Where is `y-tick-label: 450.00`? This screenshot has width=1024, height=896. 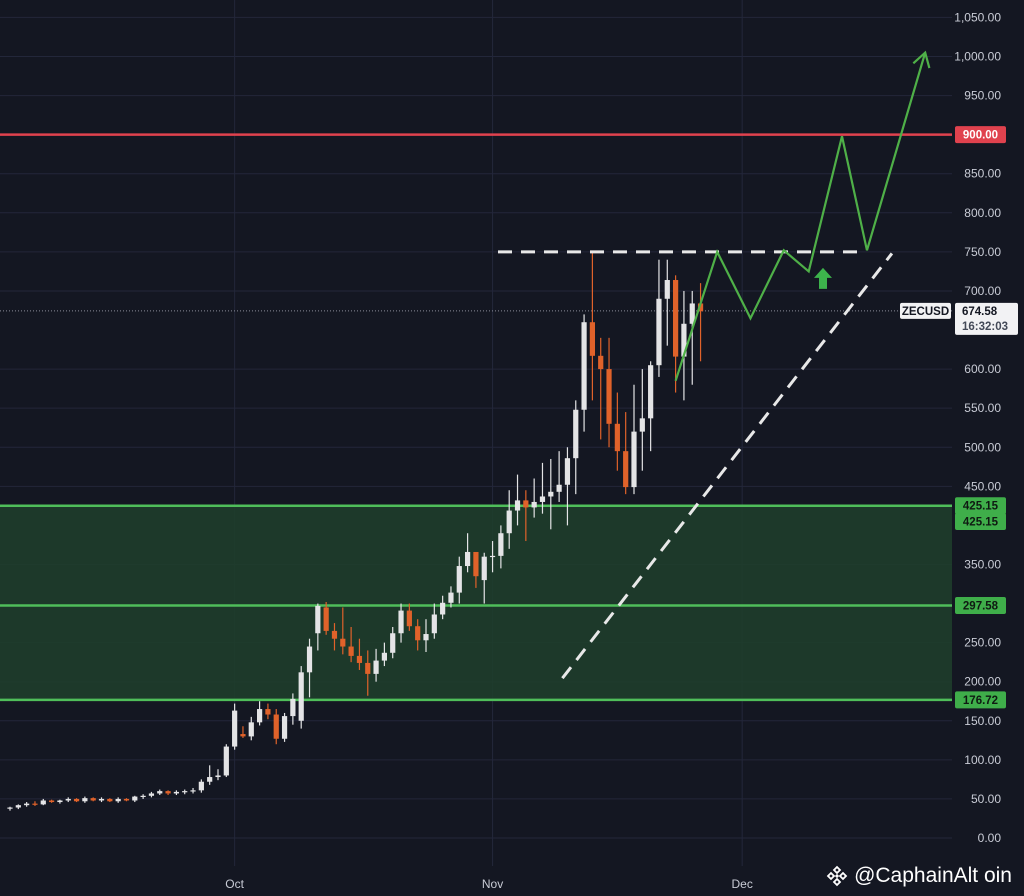 y-tick-label: 450.00 is located at coordinates (982, 486).